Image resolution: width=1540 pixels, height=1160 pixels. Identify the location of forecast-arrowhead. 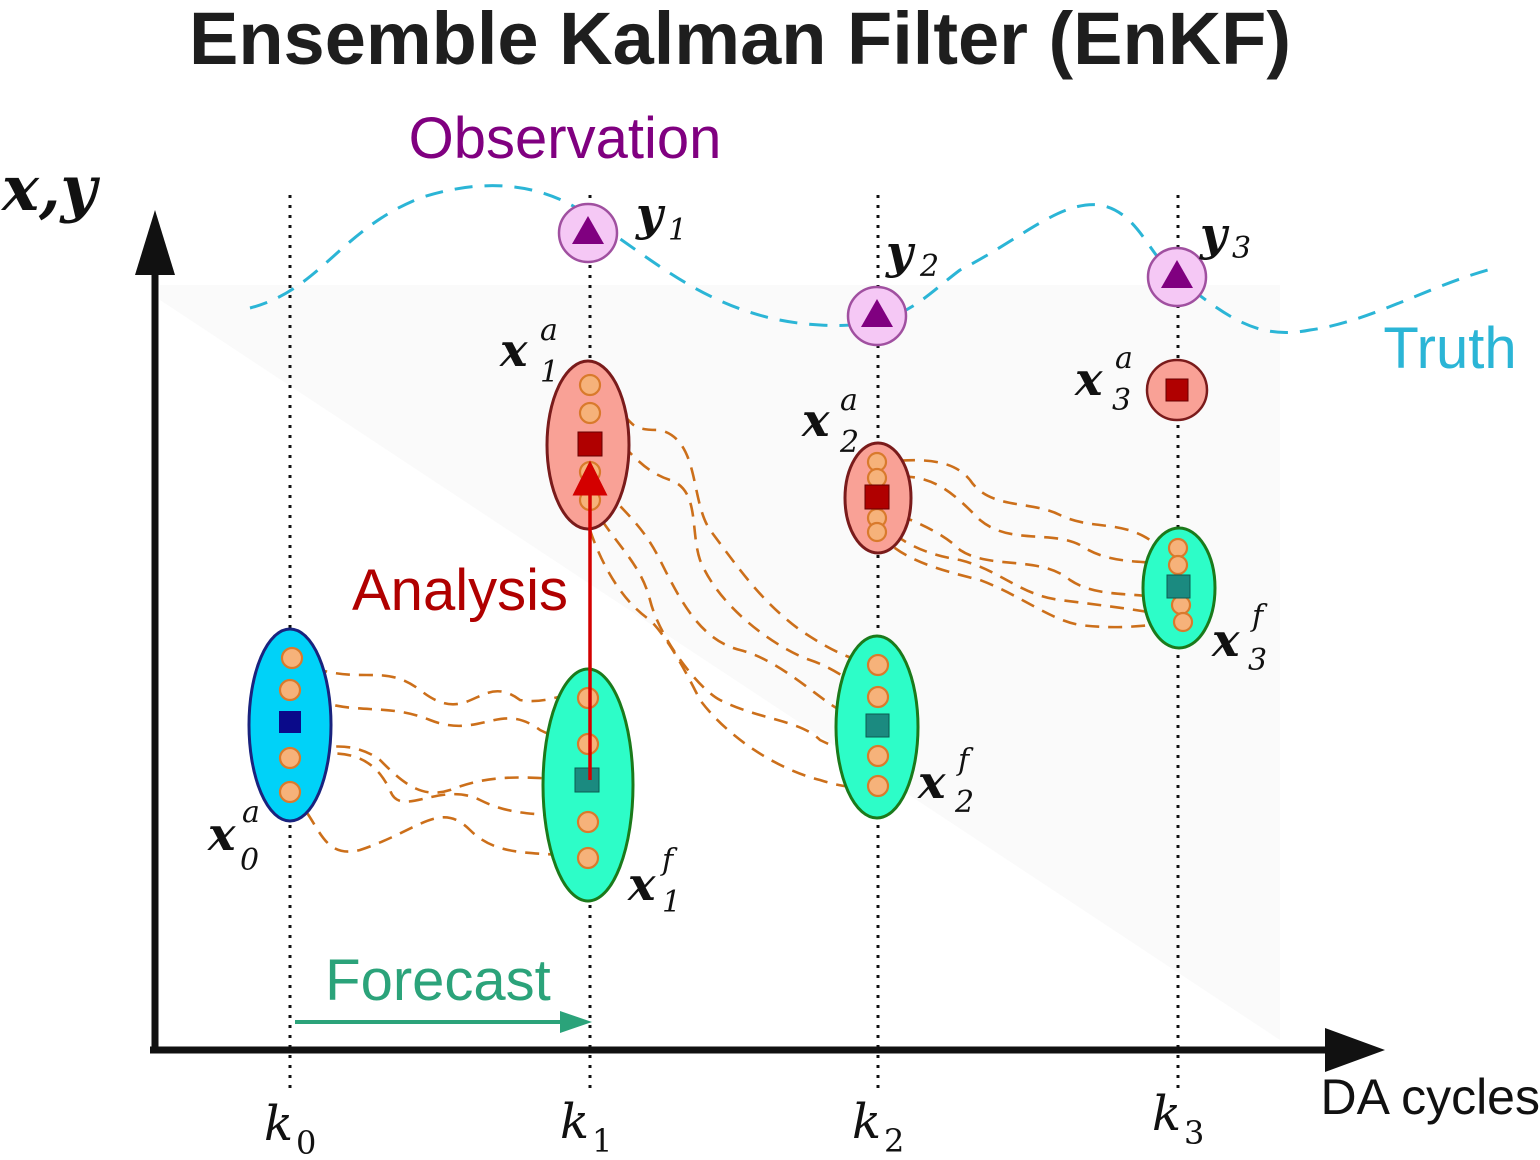
(576, 1022).